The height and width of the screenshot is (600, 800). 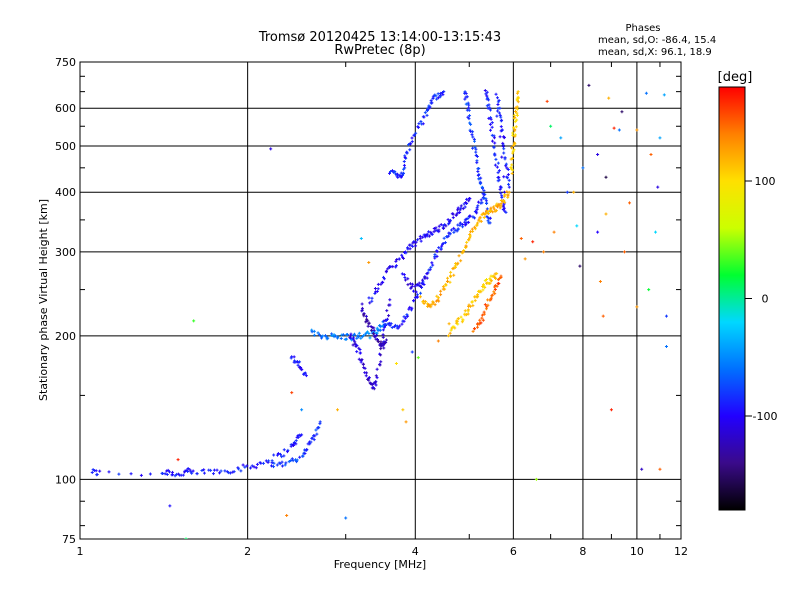 I want to click on colorbar-bar, so click(x=732, y=298).